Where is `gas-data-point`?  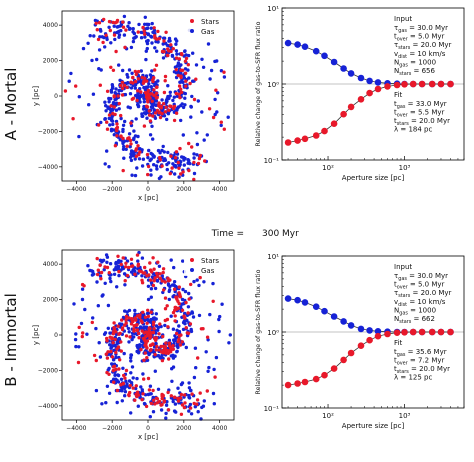
gas-data-point is located at coordinates (343, 68).